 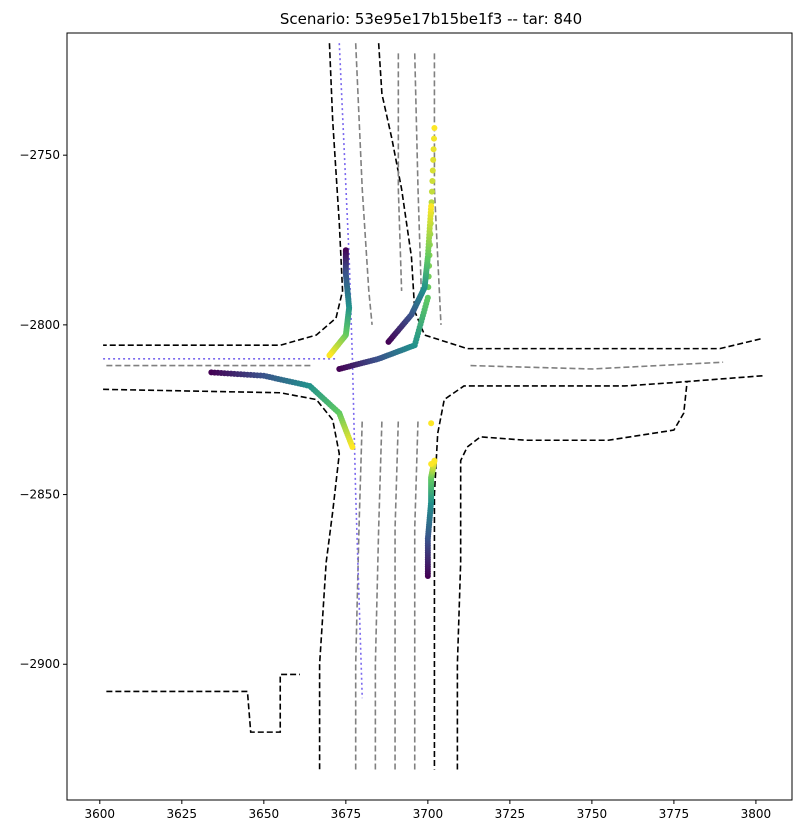 What do you see at coordinates (39, 325) in the screenshot?
I see `y-tick-label: −2800` at bounding box center [39, 325].